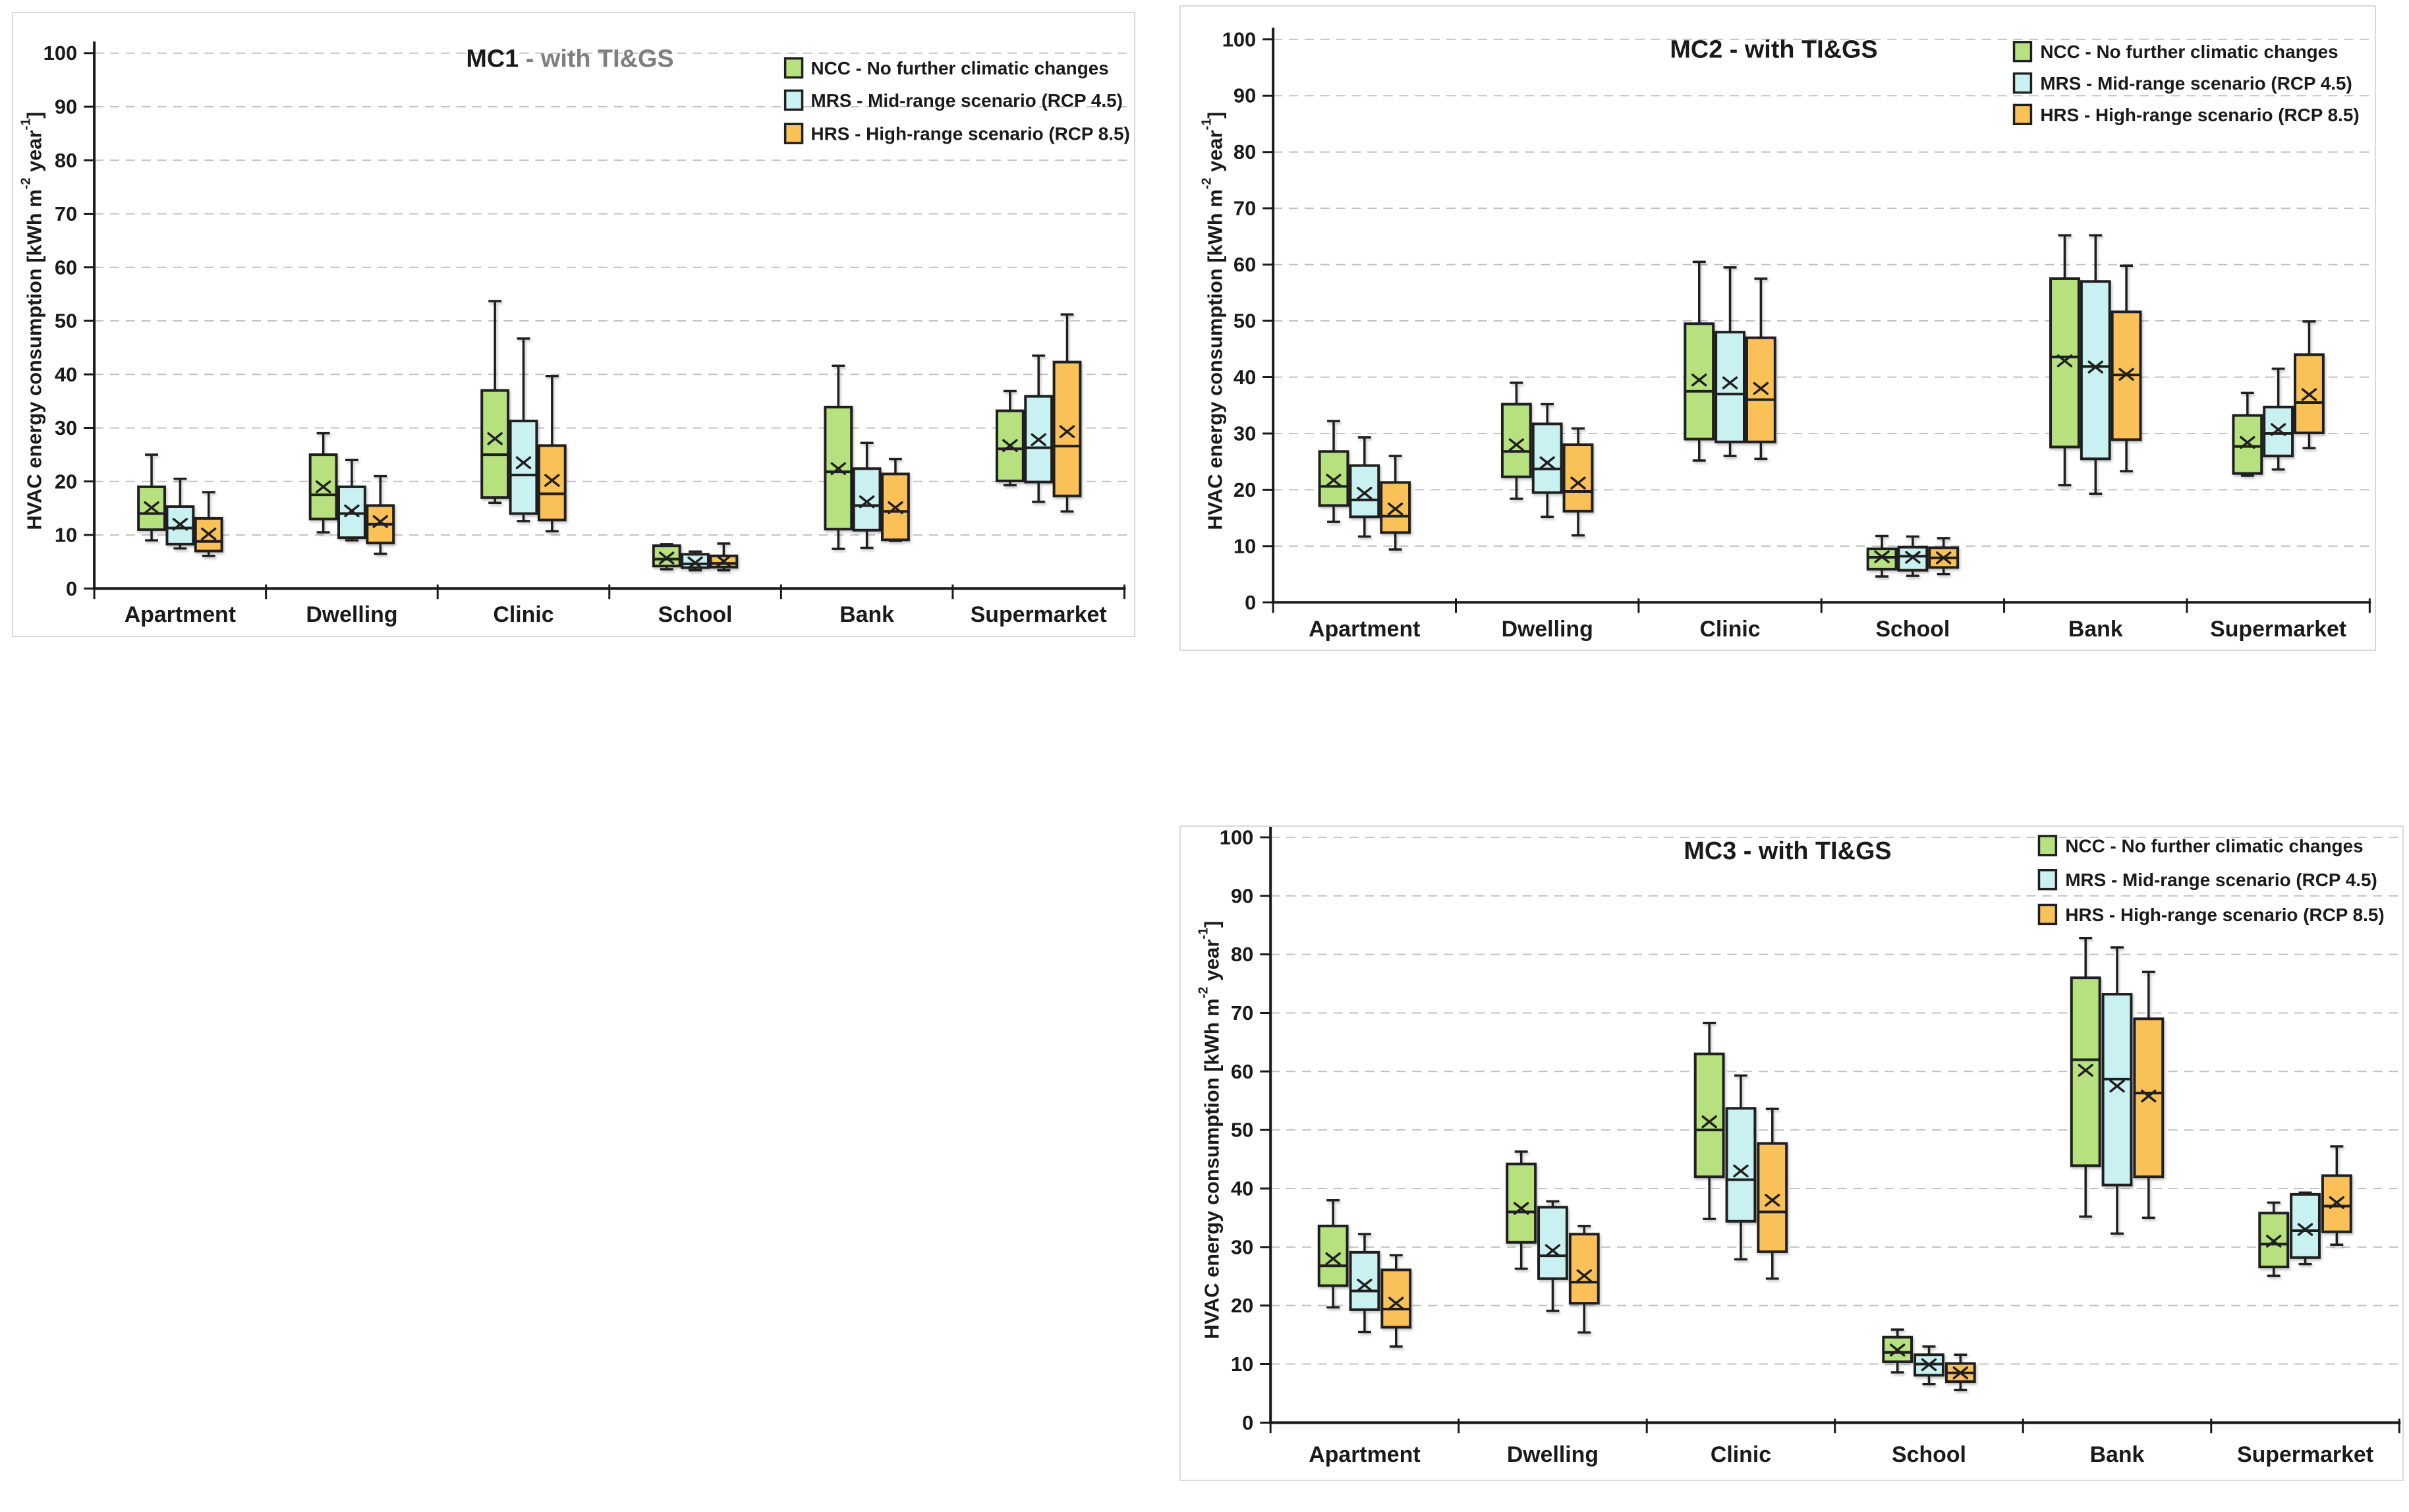 Image resolution: width=2409 pixels, height=1512 pixels. I want to click on chart-title: MC3 - with TI&GS, so click(1787, 851).